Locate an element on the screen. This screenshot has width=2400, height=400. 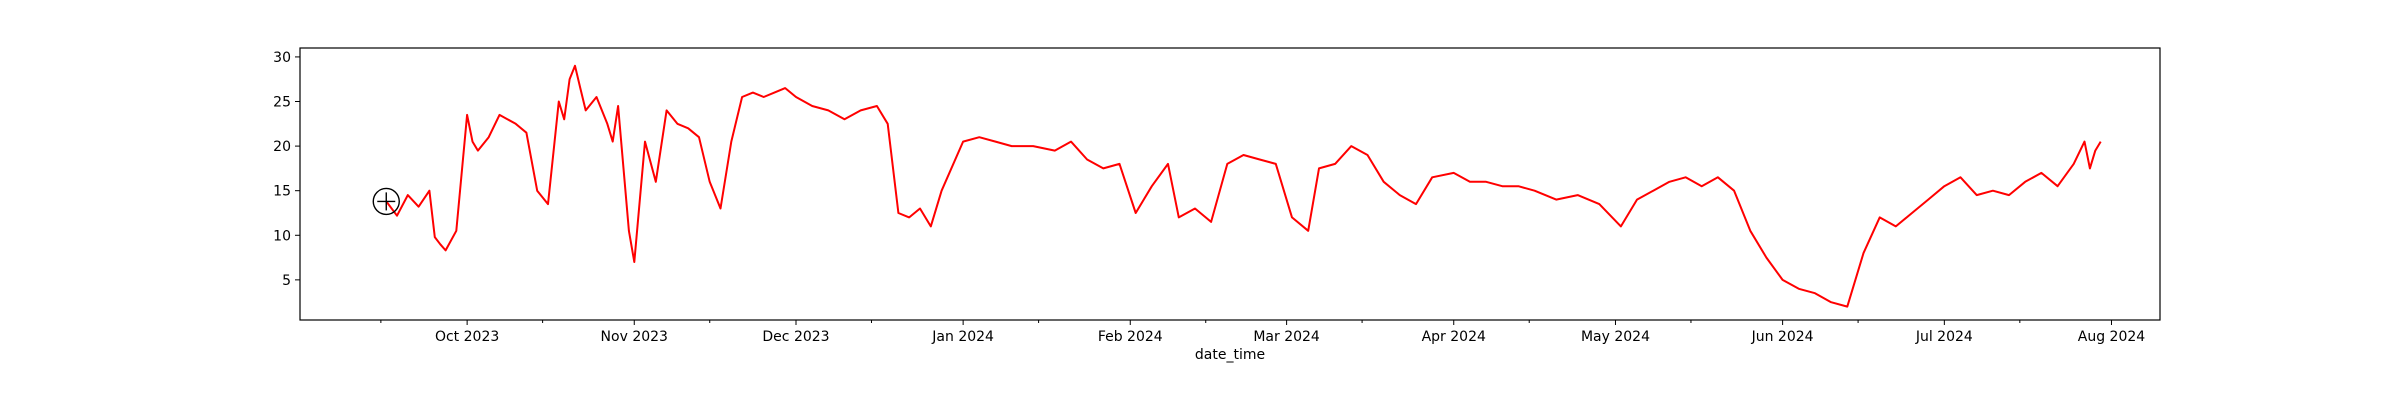
y-axis: 5 10 15 20 25 30 is located at coordinates (286, 169).